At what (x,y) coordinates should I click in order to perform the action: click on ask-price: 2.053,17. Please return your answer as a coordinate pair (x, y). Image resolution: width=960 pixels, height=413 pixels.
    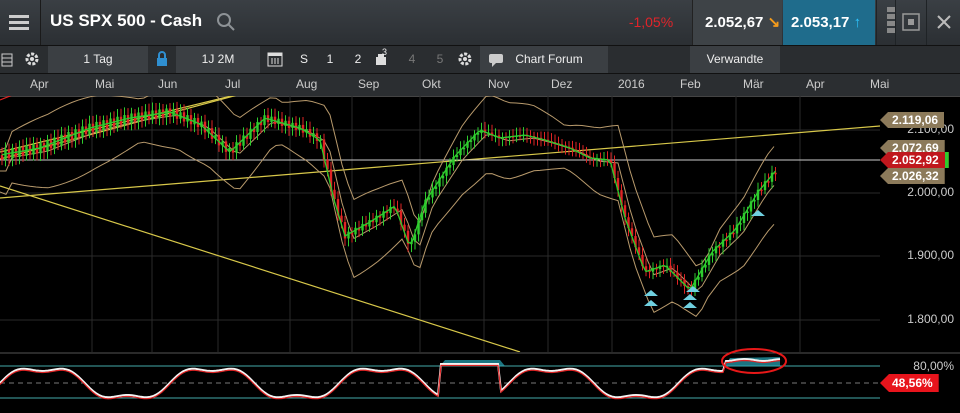
    Looking at the image, I should click on (820, 22).